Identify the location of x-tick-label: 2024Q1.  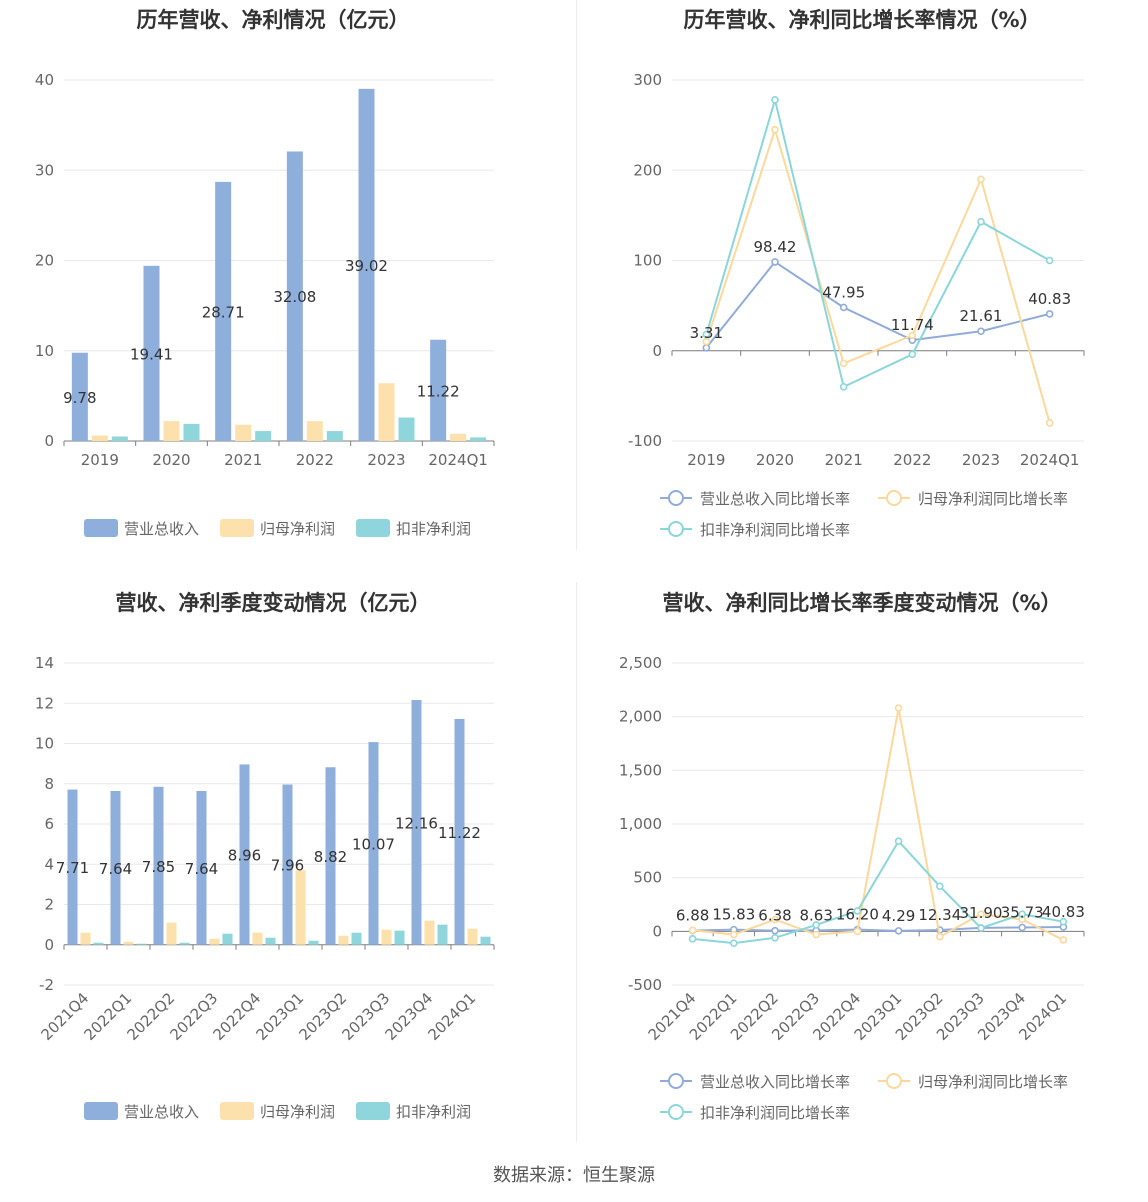
(1050, 460).